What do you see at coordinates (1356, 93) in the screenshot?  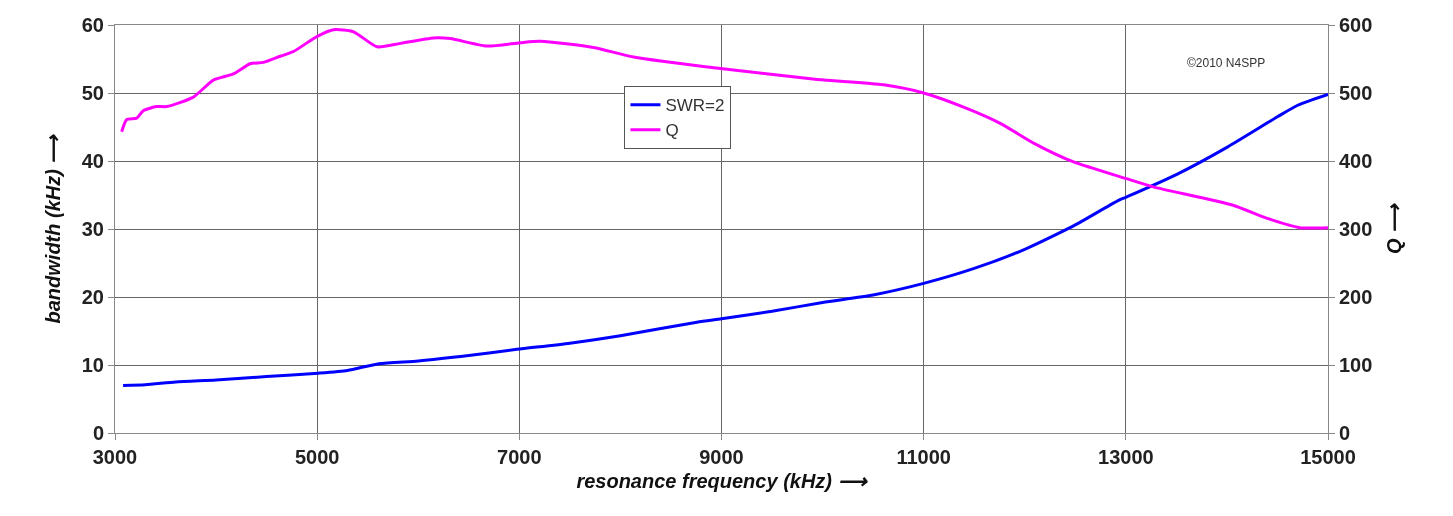 I see `y2-tick-label: 500` at bounding box center [1356, 93].